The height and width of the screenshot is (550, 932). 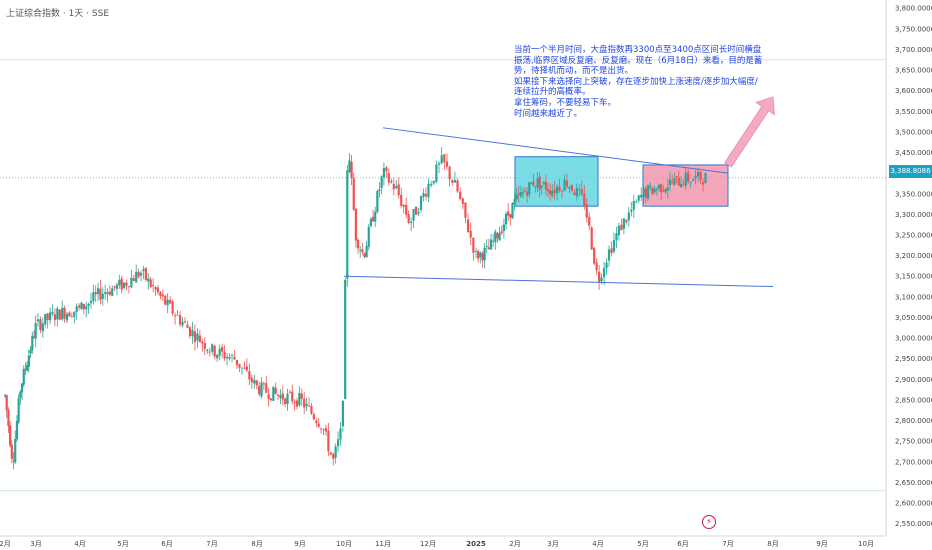 What do you see at coordinates (514, 544) in the screenshot?
I see `x-tick-label: 2月` at bounding box center [514, 544].